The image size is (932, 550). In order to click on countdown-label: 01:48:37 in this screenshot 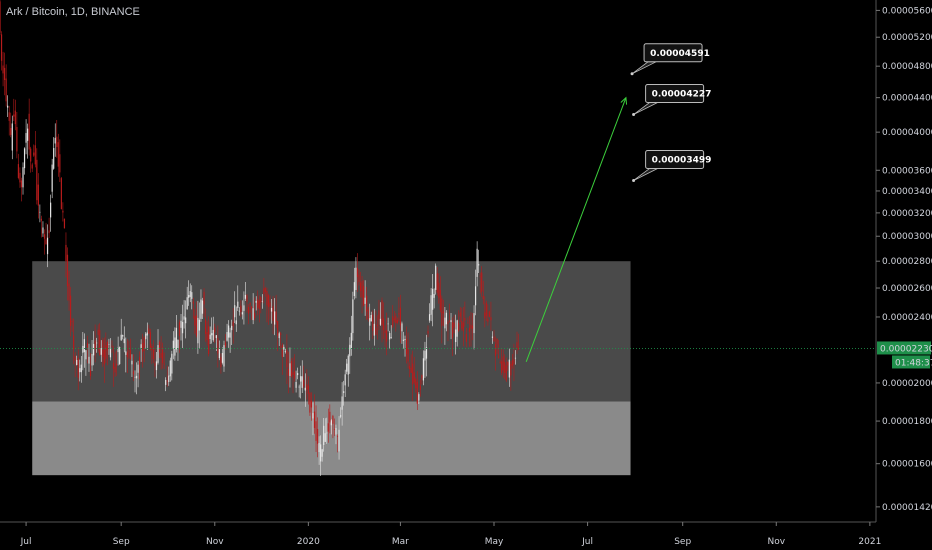, I will do `click(913, 363)`.